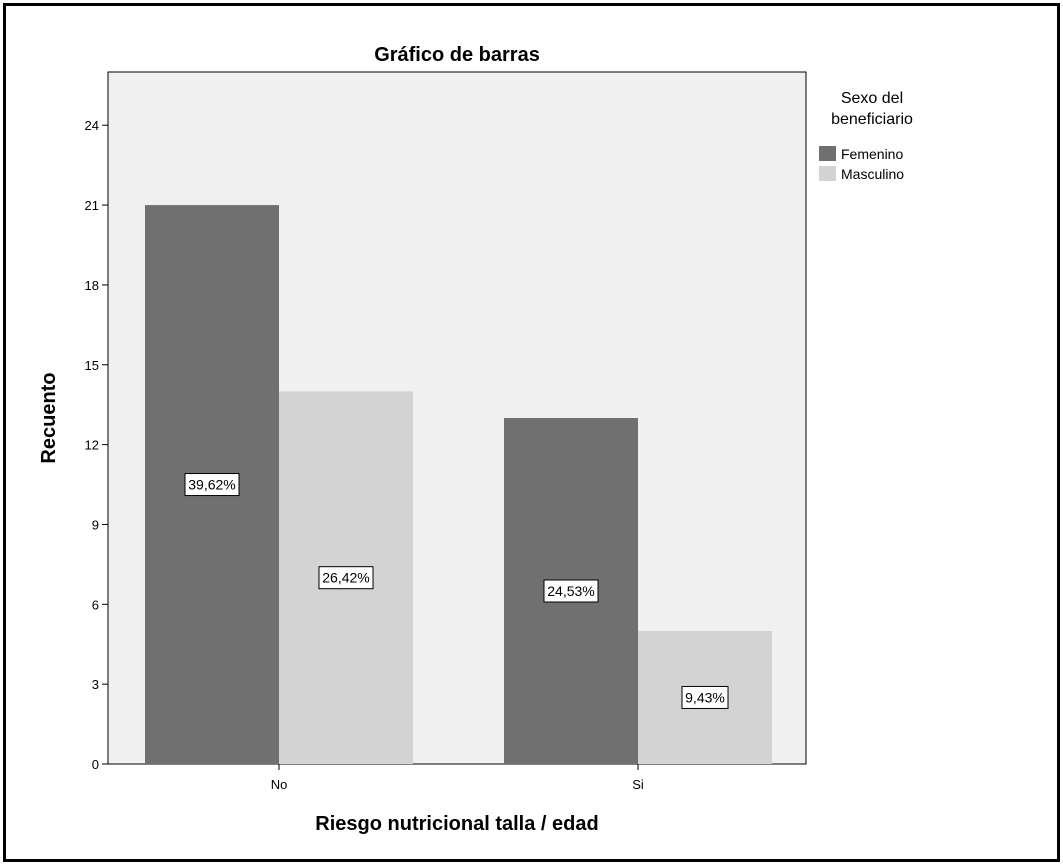  Describe the element at coordinates (638, 784) in the screenshot. I see `x-tick-label: Si` at that location.